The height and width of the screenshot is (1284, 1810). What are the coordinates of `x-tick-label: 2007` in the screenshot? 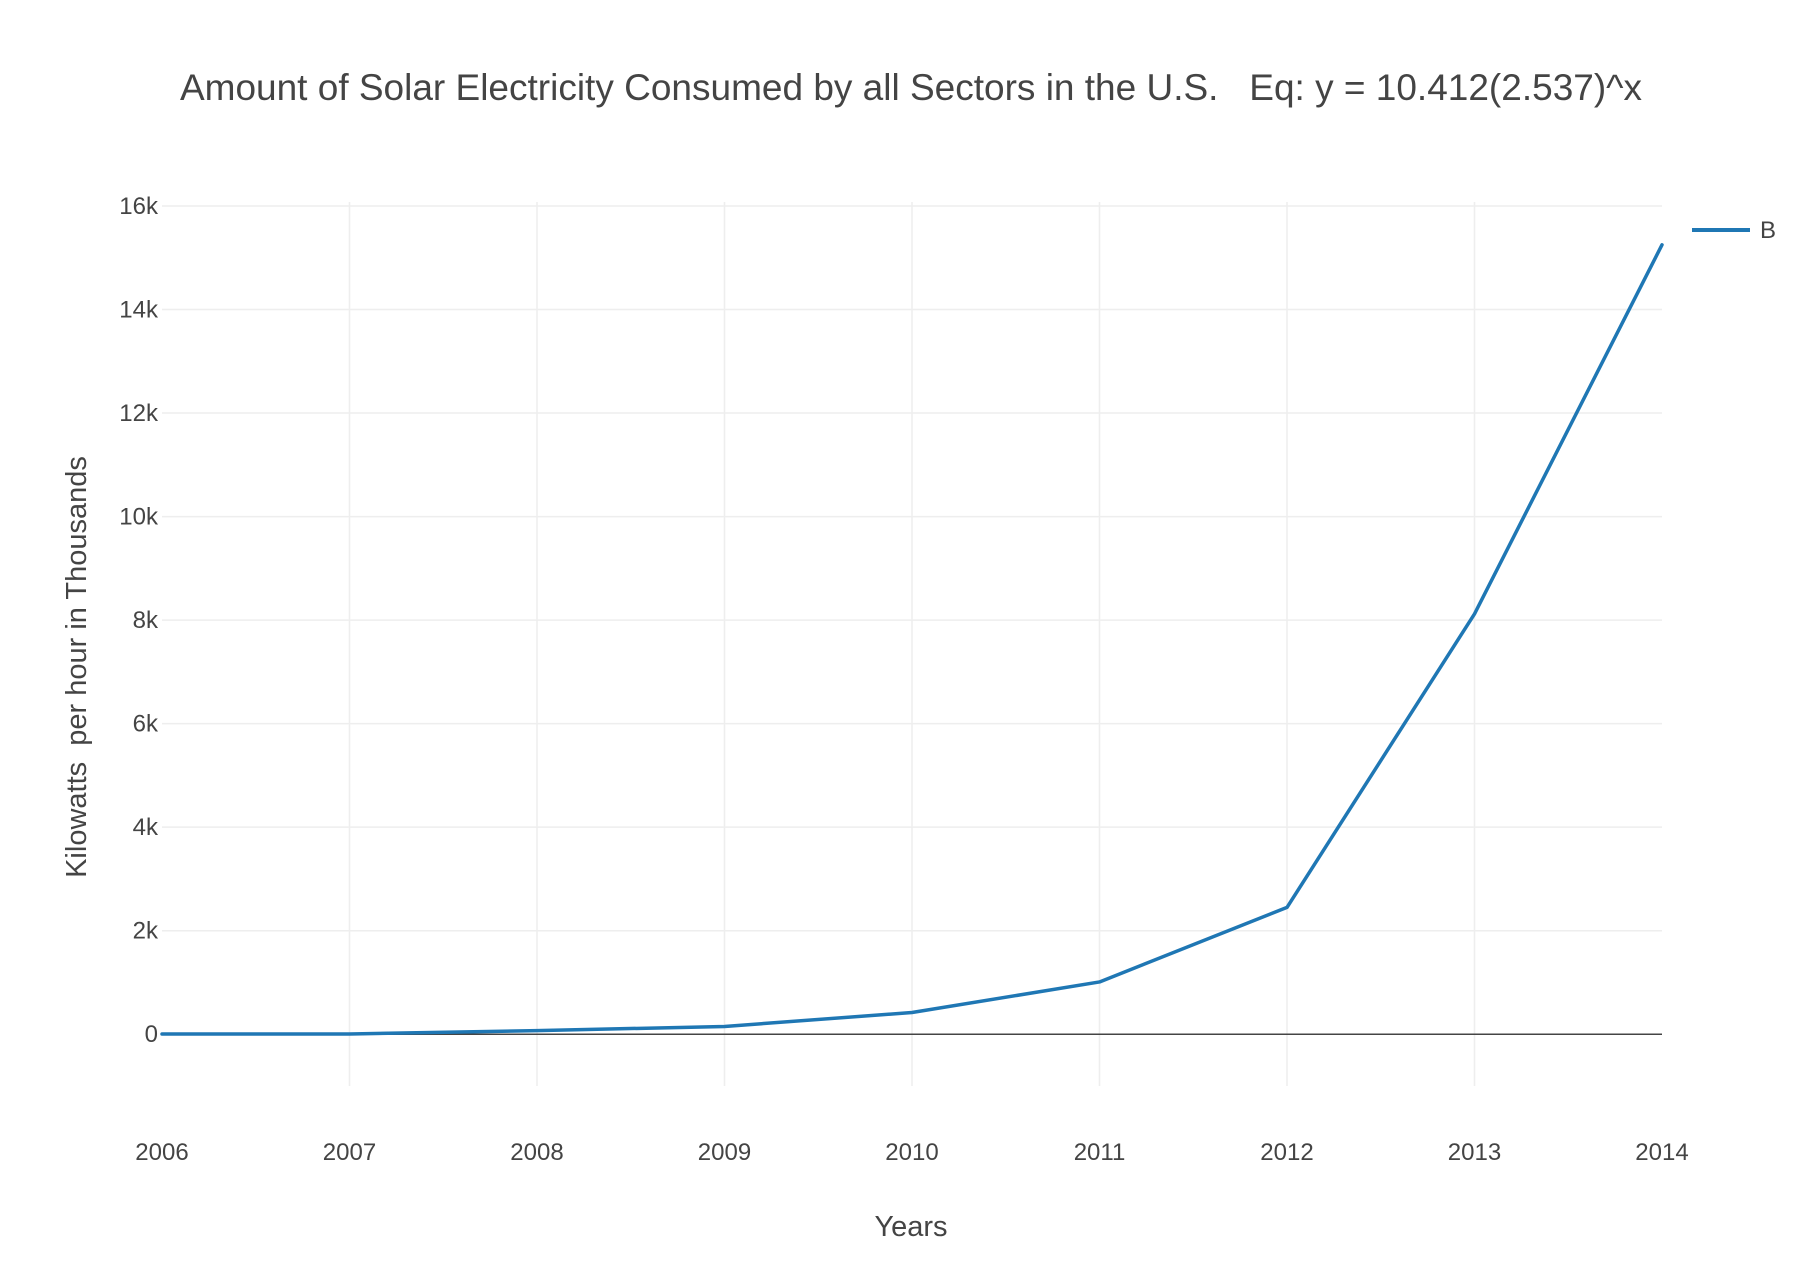 It's located at (349, 1152).